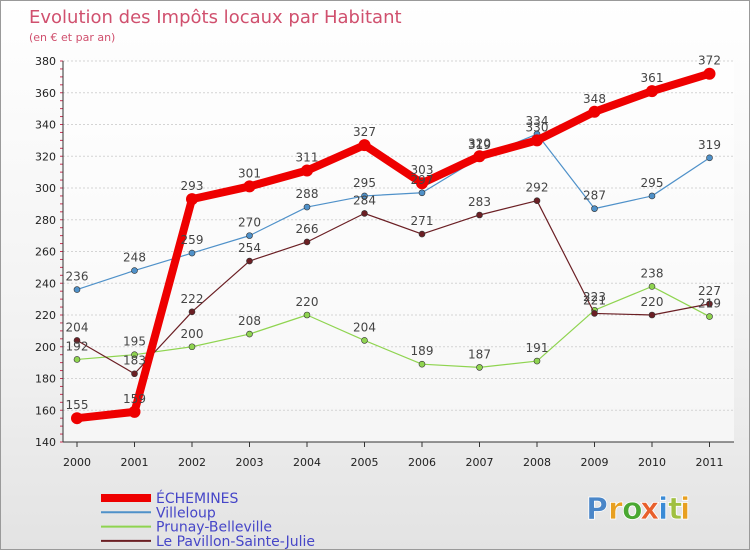  I want to click on x-tick-label: 2003, so click(250, 462).